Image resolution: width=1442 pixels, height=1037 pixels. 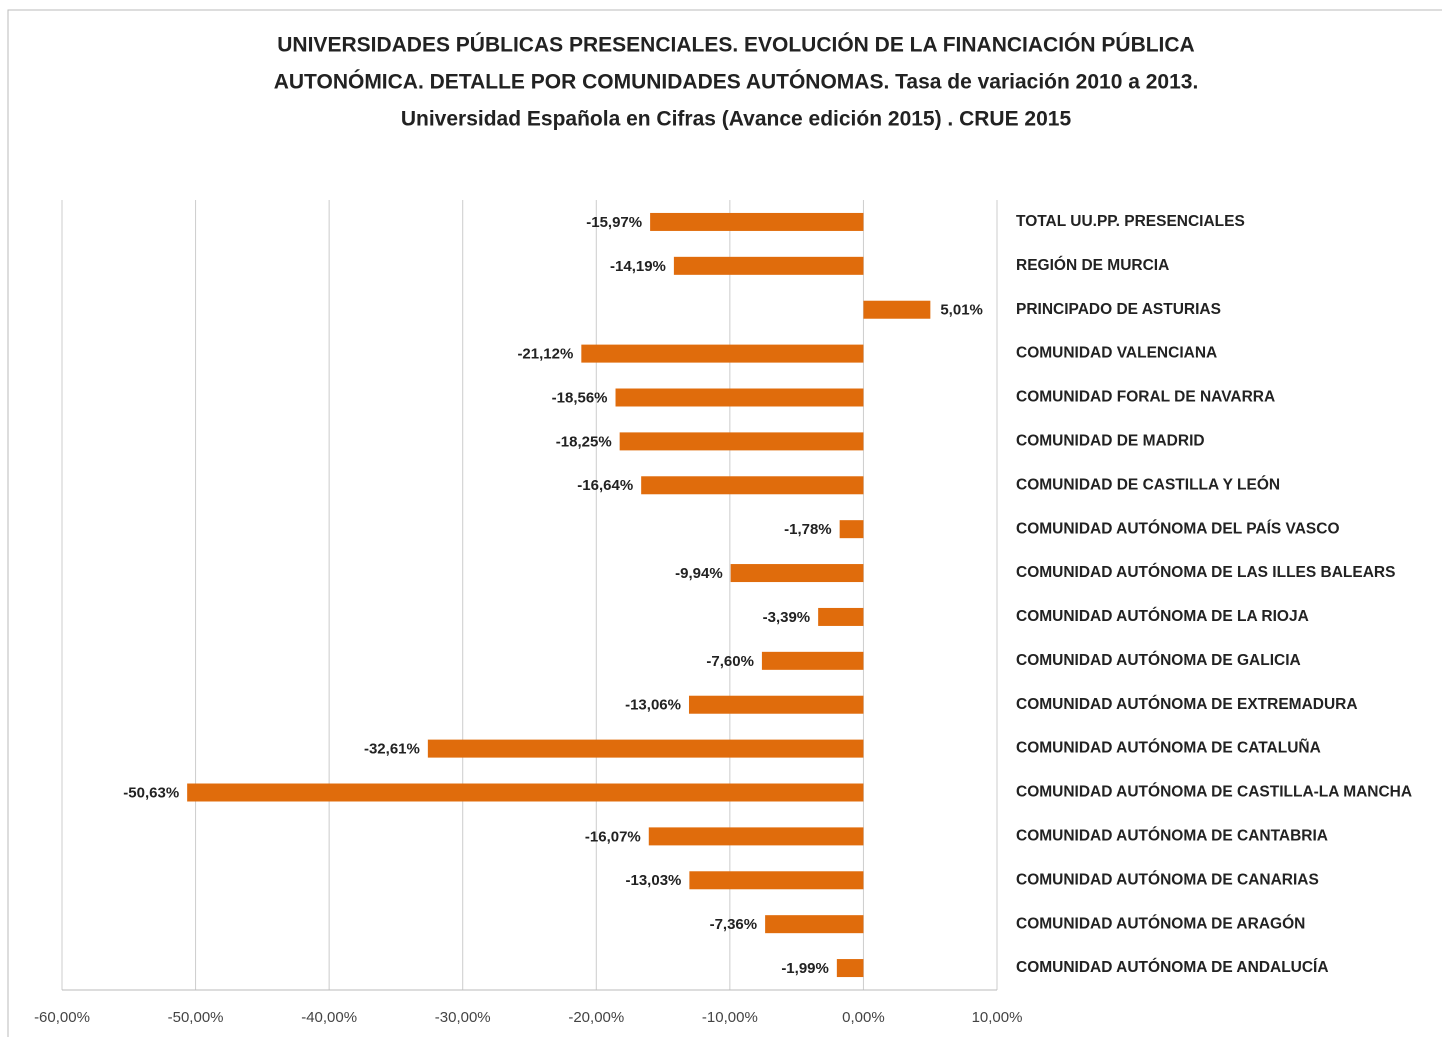 What do you see at coordinates (1130, 221) in the screenshot?
I see `category-label: TOTAL UU.PP. PRESENCIALES` at bounding box center [1130, 221].